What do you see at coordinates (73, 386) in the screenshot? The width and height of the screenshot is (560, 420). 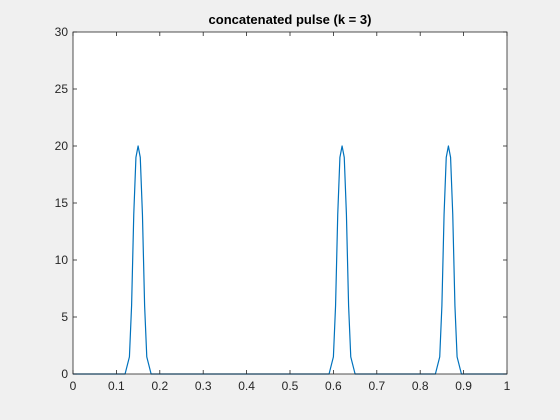 I see `x-tick-label: 0` at bounding box center [73, 386].